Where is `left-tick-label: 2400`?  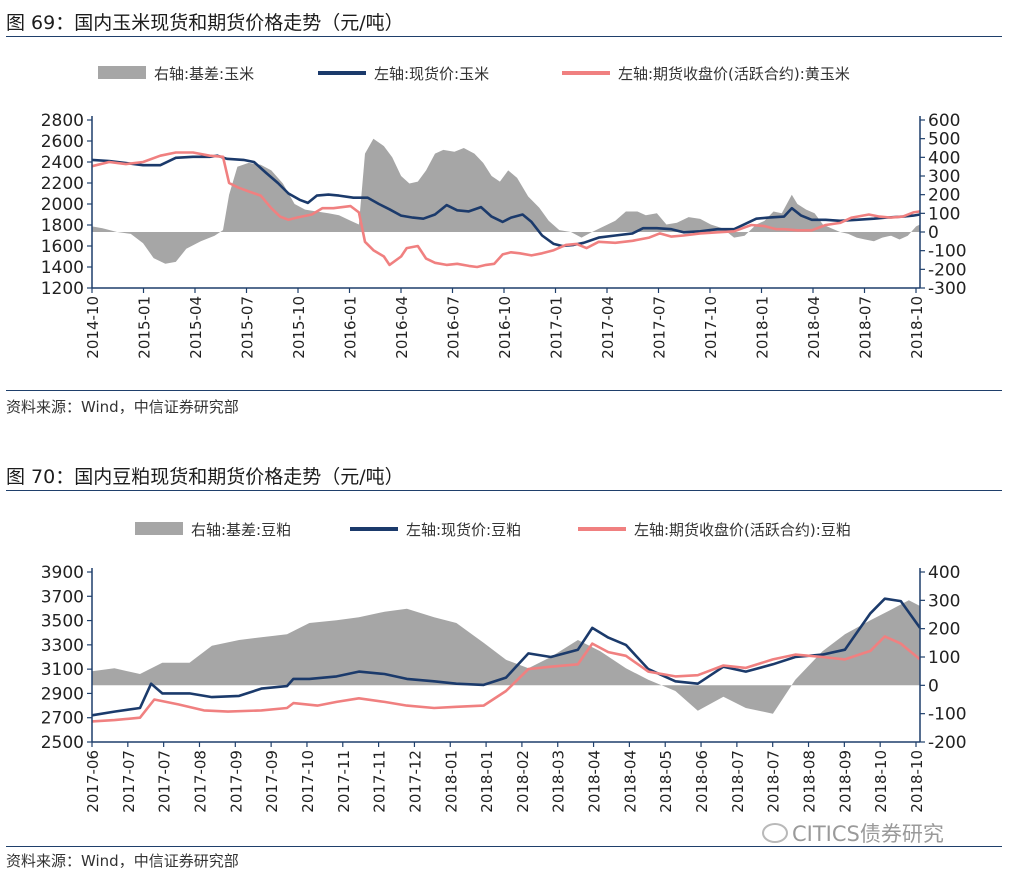 left-tick-label: 2400 is located at coordinates (62, 163).